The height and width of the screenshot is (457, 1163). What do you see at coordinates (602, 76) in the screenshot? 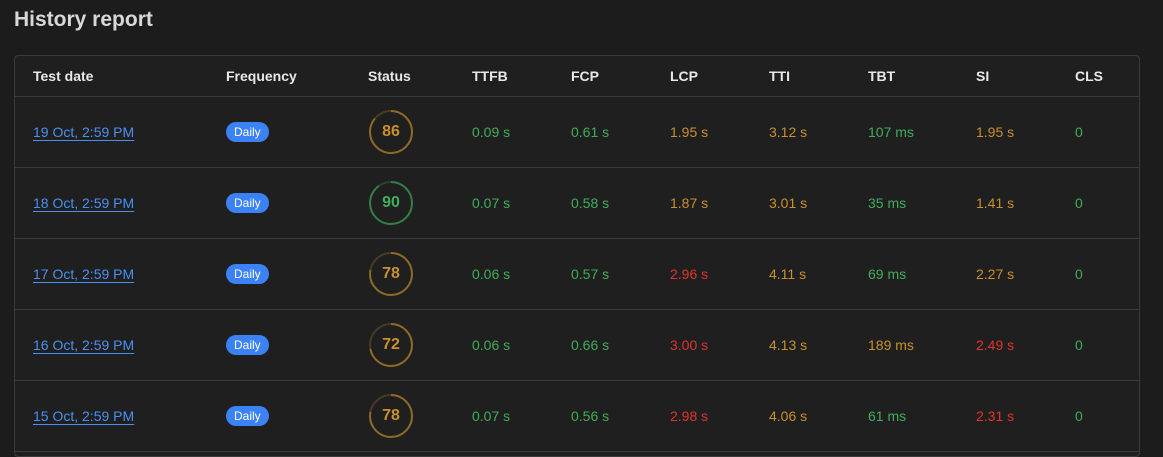
I see `column-header-fcp: FCP` at bounding box center [602, 76].